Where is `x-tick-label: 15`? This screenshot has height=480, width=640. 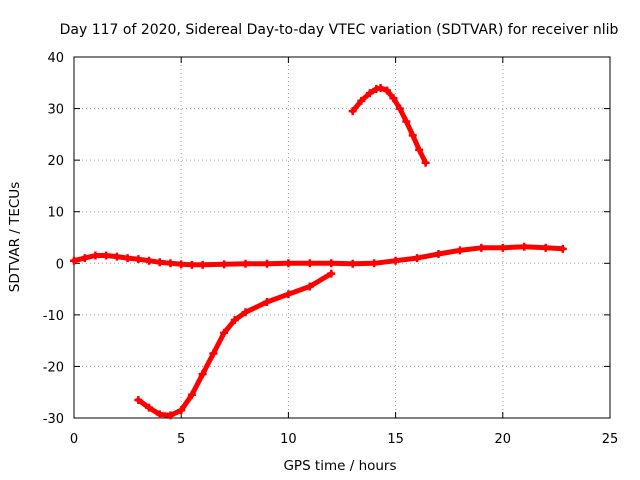 x-tick-label: 15 is located at coordinates (395, 439).